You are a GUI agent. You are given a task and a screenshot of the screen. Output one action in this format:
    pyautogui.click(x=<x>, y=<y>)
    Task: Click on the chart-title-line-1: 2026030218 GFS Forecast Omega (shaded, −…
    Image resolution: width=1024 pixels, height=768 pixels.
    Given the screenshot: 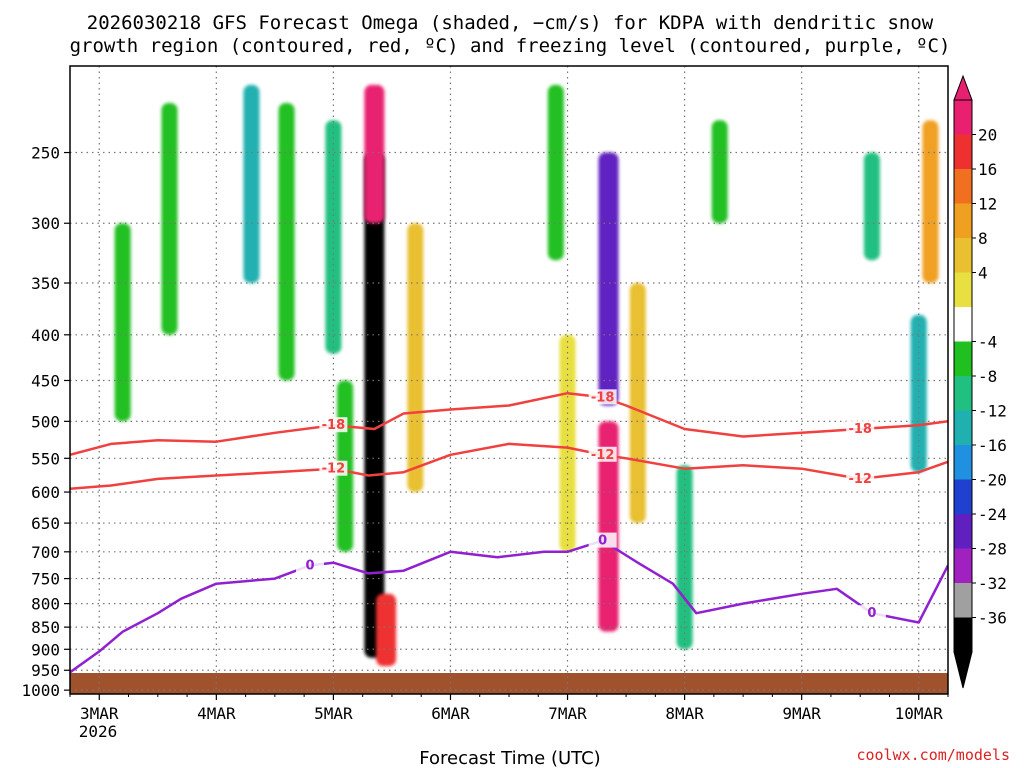 What is the action you would take?
    pyautogui.click(x=510, y=23)
    